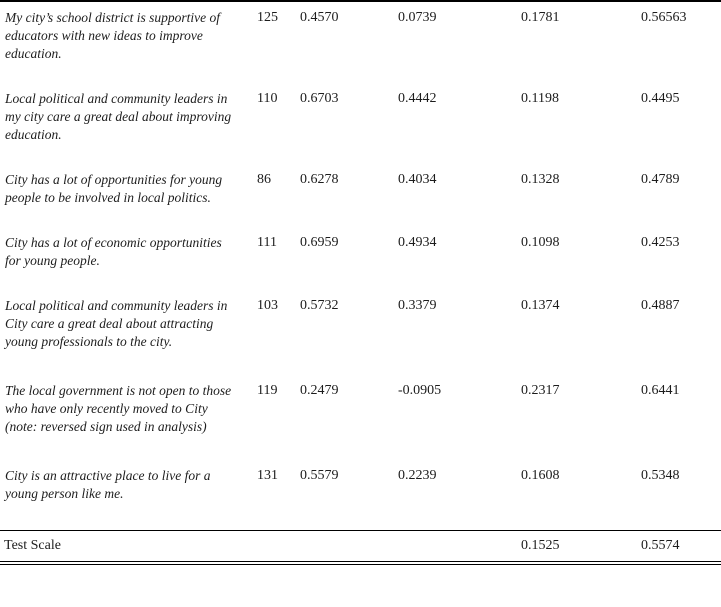  Describe the element at coordinates (540, 475) in the screenshot. I see `interitem-cov: 0.1608` at that location.